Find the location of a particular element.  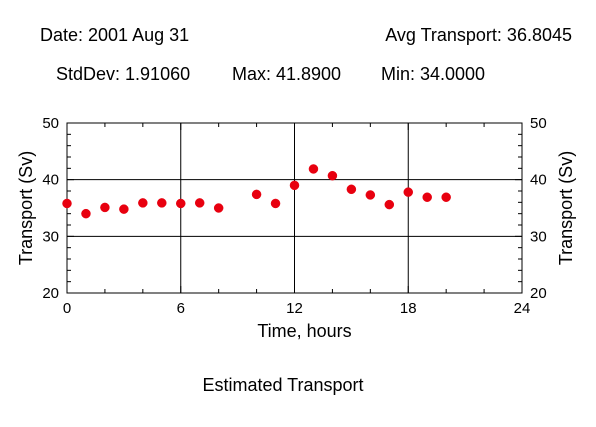

x-axis-title: Time, hours is located at coordinates (304, 331).